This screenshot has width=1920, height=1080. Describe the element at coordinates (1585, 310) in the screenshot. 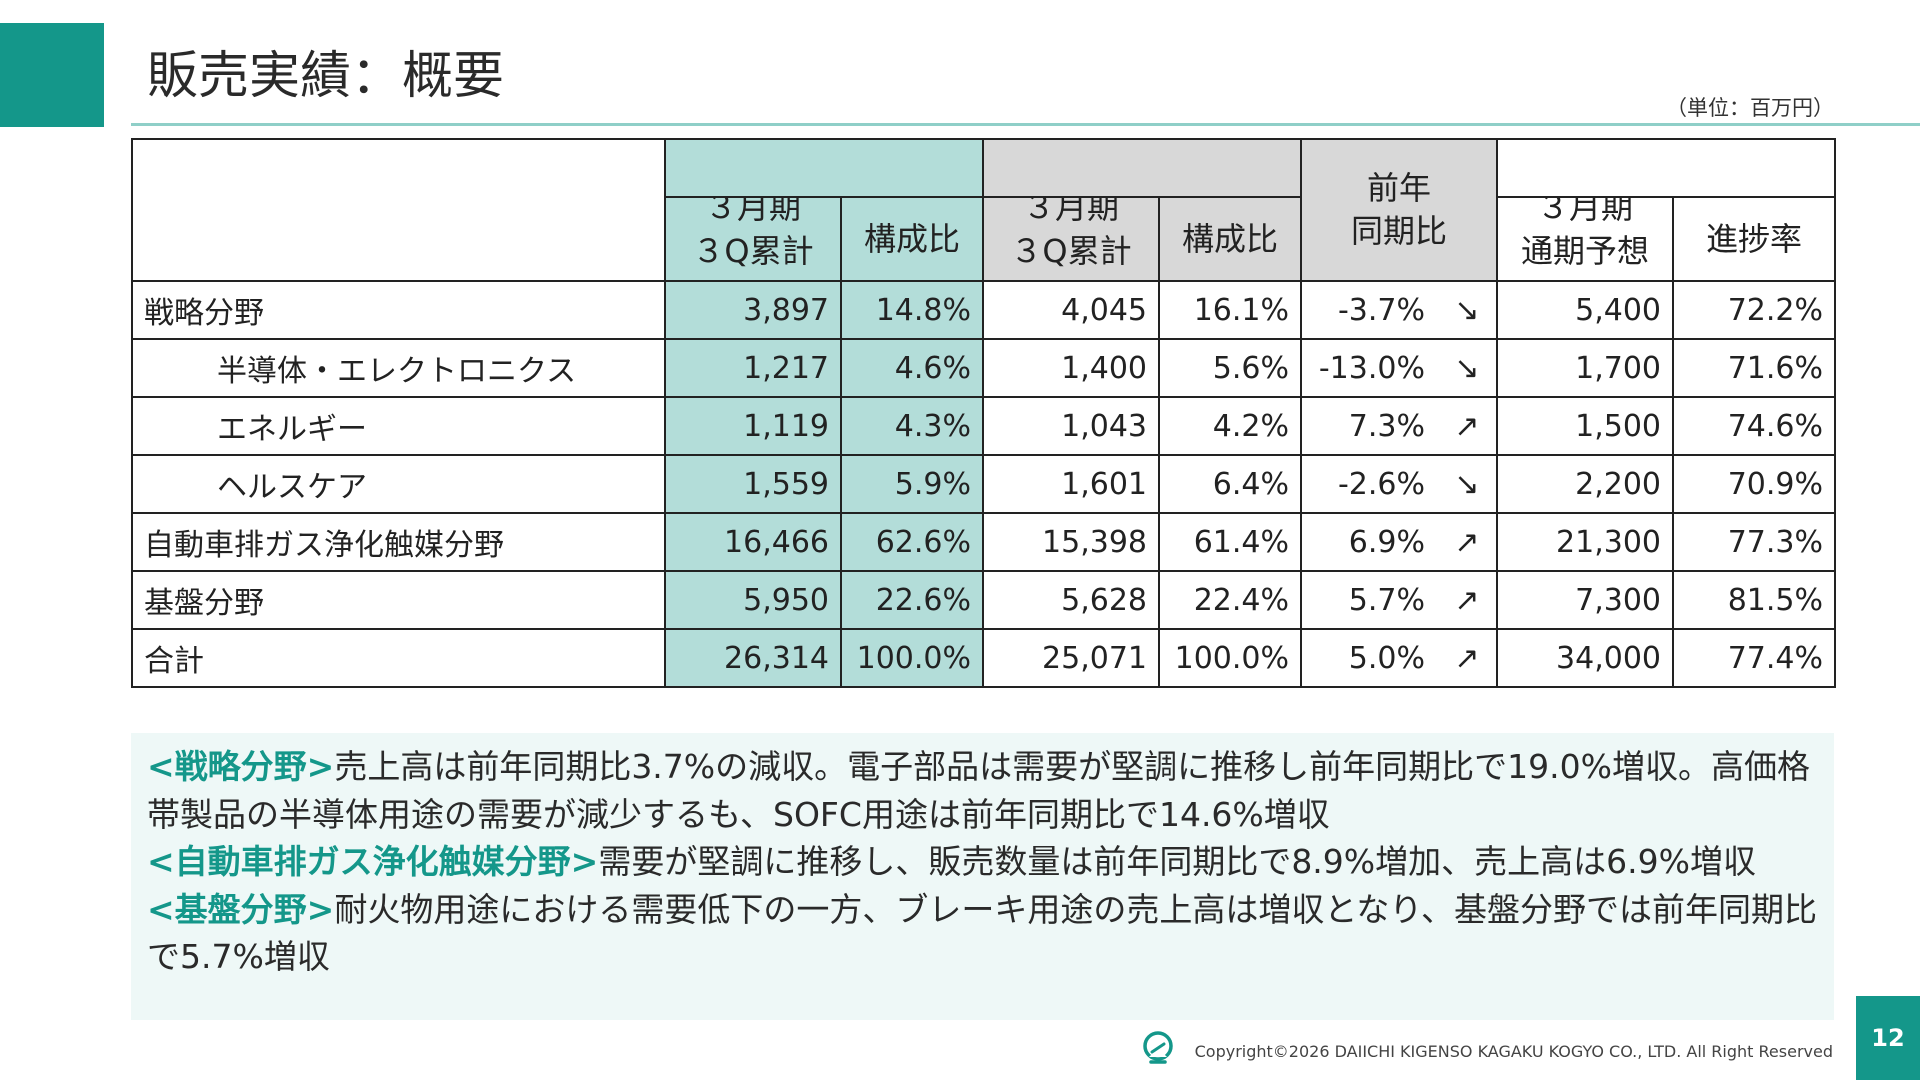

I see `cell-forecast: 5,400` at that location.